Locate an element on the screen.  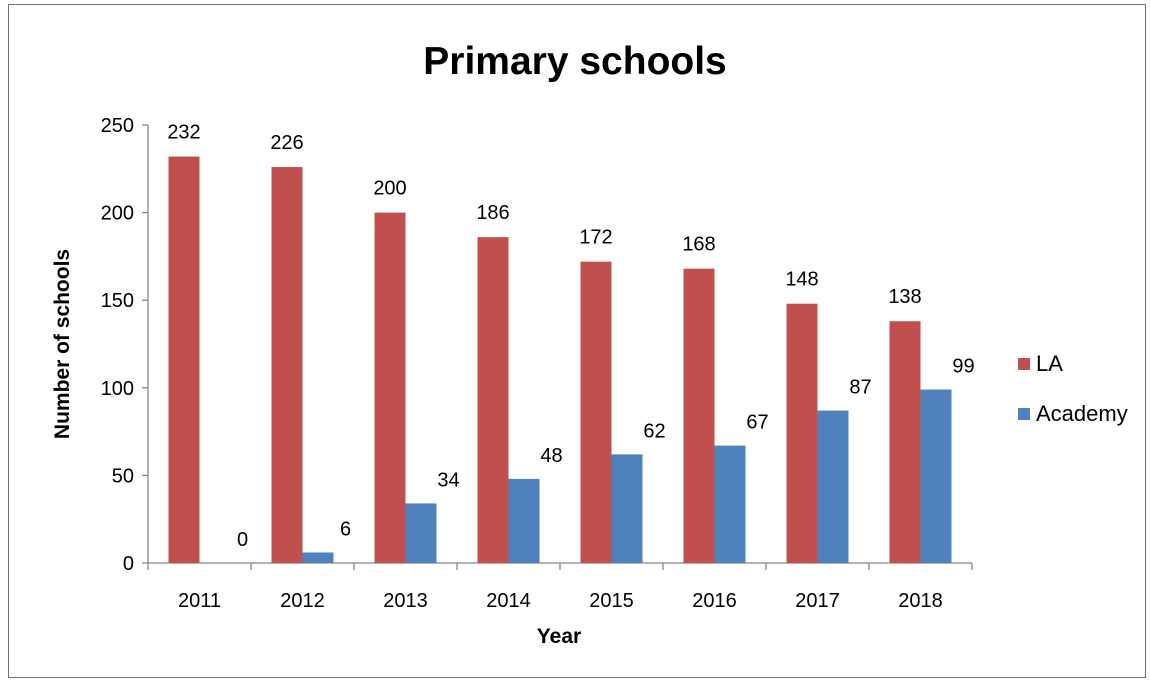
bar-la-2013 is located at coordinates (390, 387).